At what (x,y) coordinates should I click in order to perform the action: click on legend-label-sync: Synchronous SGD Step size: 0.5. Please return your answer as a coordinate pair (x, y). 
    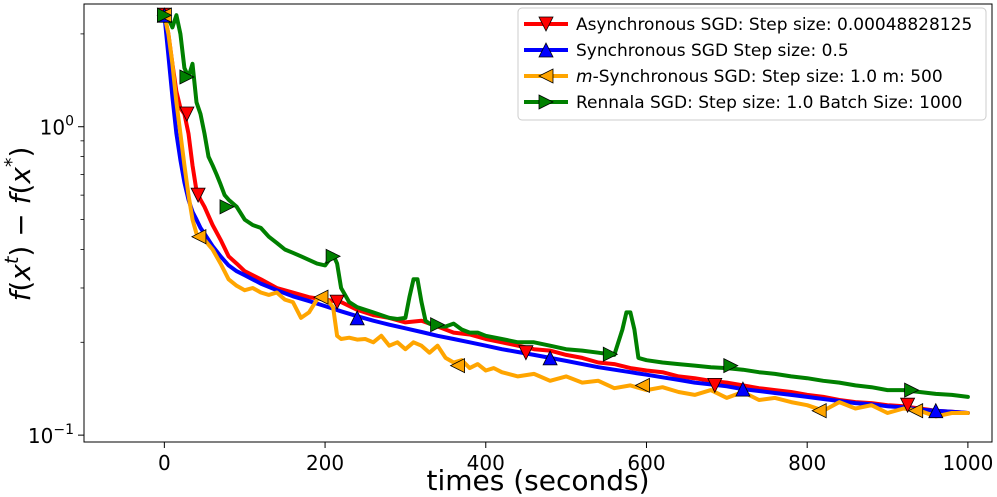
    Looking at the image, I should click on (712, 51).